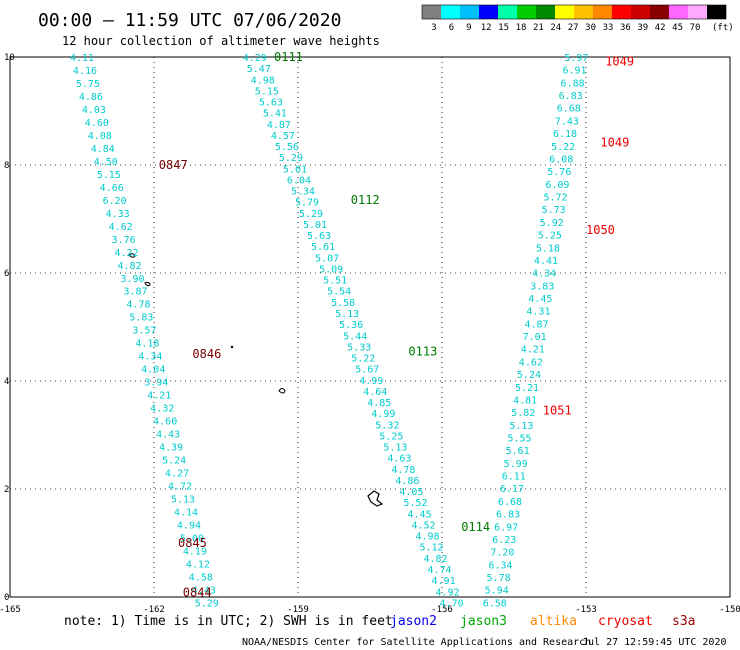 The width and height of the screenshot is (740, 650). Describe the element at coordinates (497, 591) in the screenshot. I see `wave-height-value: 5.94` at that location.